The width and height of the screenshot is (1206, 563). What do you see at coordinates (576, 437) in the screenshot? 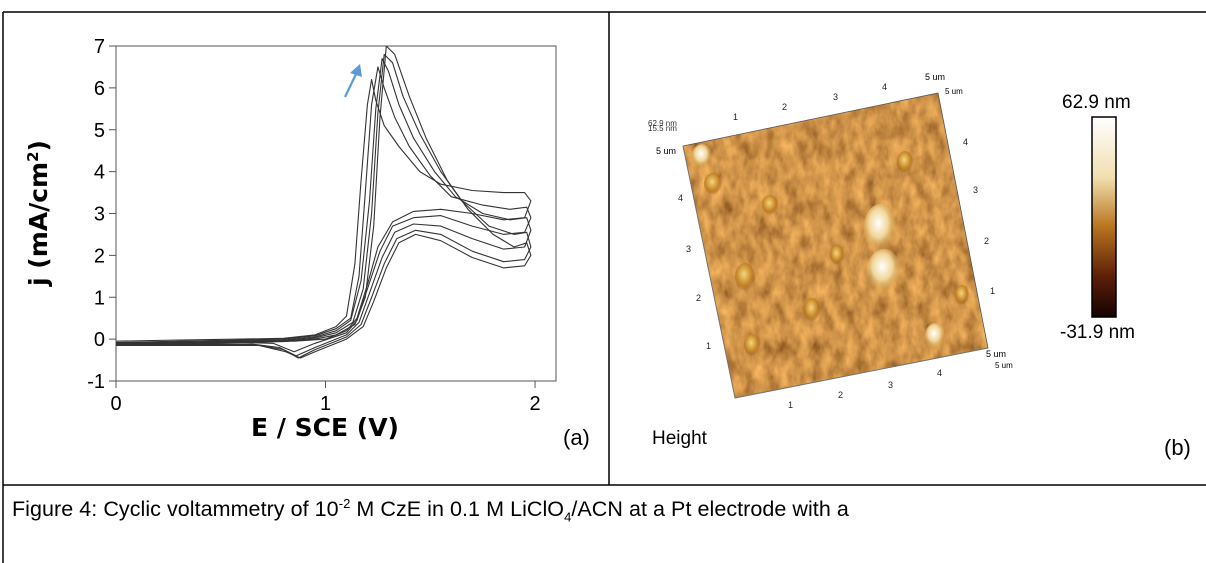
I see `panel-label-a: (a)` at bounding box center [576, 437].